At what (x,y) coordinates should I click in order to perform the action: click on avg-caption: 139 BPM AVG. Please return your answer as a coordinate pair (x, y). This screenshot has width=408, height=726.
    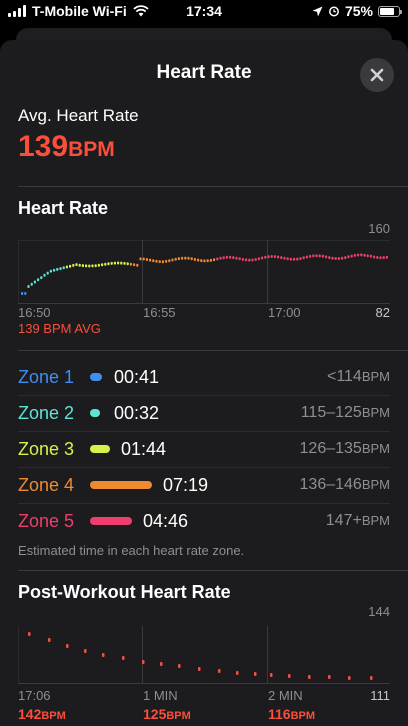
    Looking at the image, I should click on (59, 328).